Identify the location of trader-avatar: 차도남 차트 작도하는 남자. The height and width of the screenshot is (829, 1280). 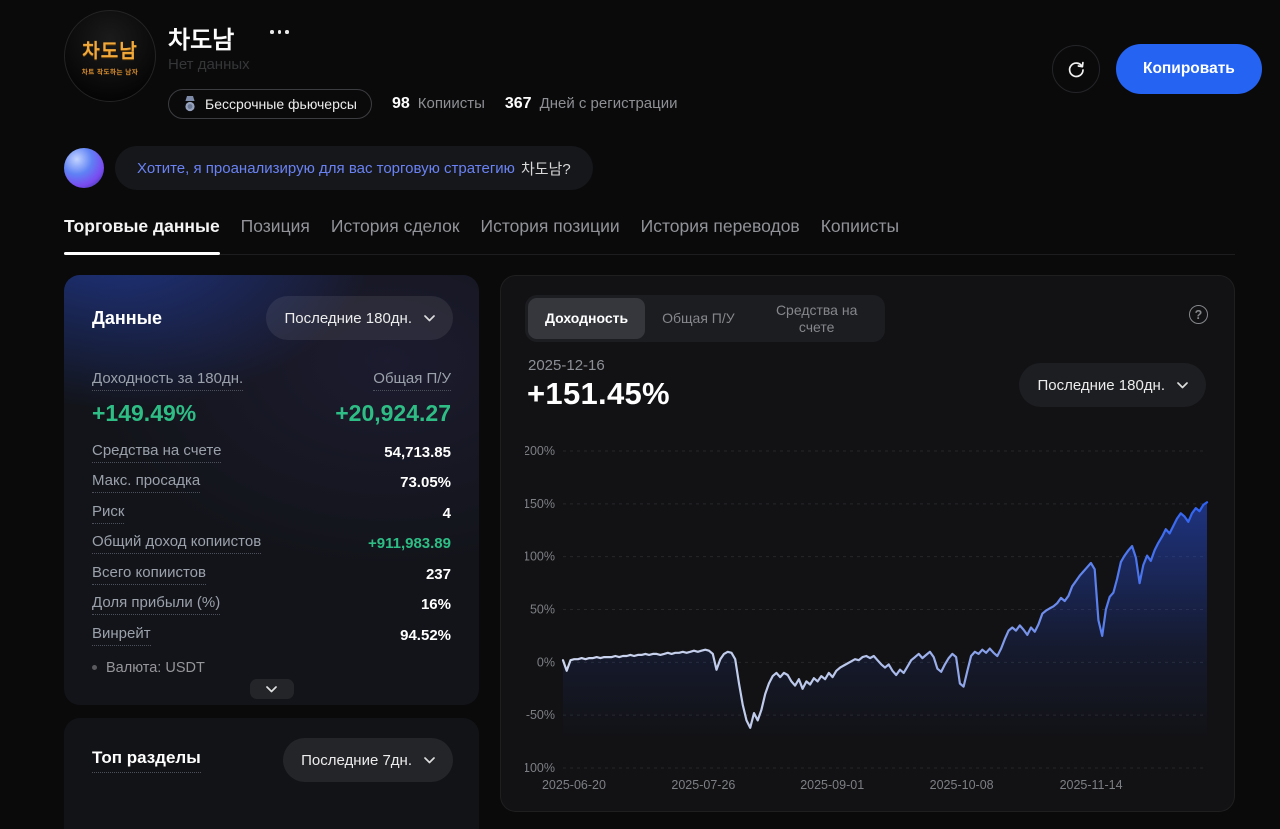
(110, 56).